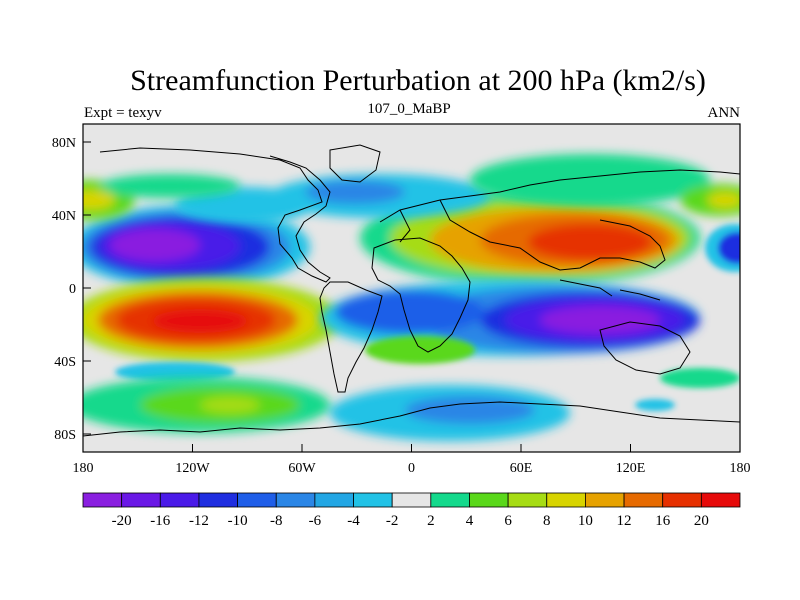 The width and height of the screenshot is (800, 600). I want to click on coastline-australia, so click(645, 348).